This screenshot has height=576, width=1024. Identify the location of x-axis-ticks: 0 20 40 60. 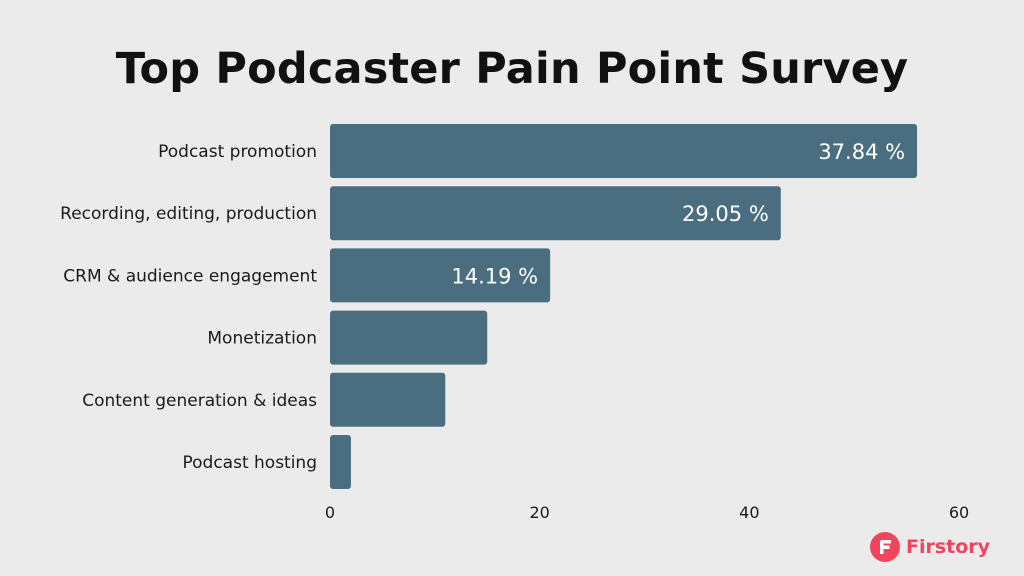
(647, 512).